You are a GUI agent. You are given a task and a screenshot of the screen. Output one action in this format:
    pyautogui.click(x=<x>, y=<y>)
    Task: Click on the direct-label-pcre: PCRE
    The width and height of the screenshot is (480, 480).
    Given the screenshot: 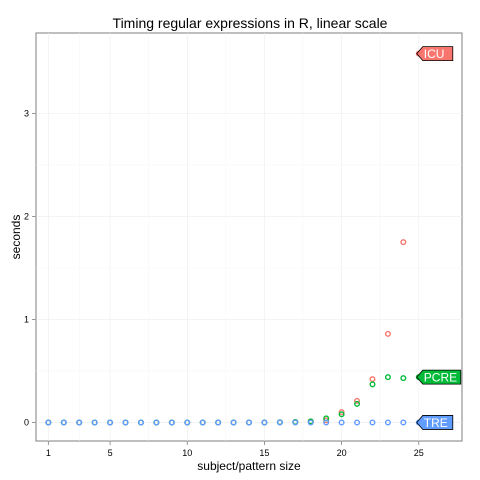 What is the action you would take?
    pyautogui.click(x=439, y=377)
    